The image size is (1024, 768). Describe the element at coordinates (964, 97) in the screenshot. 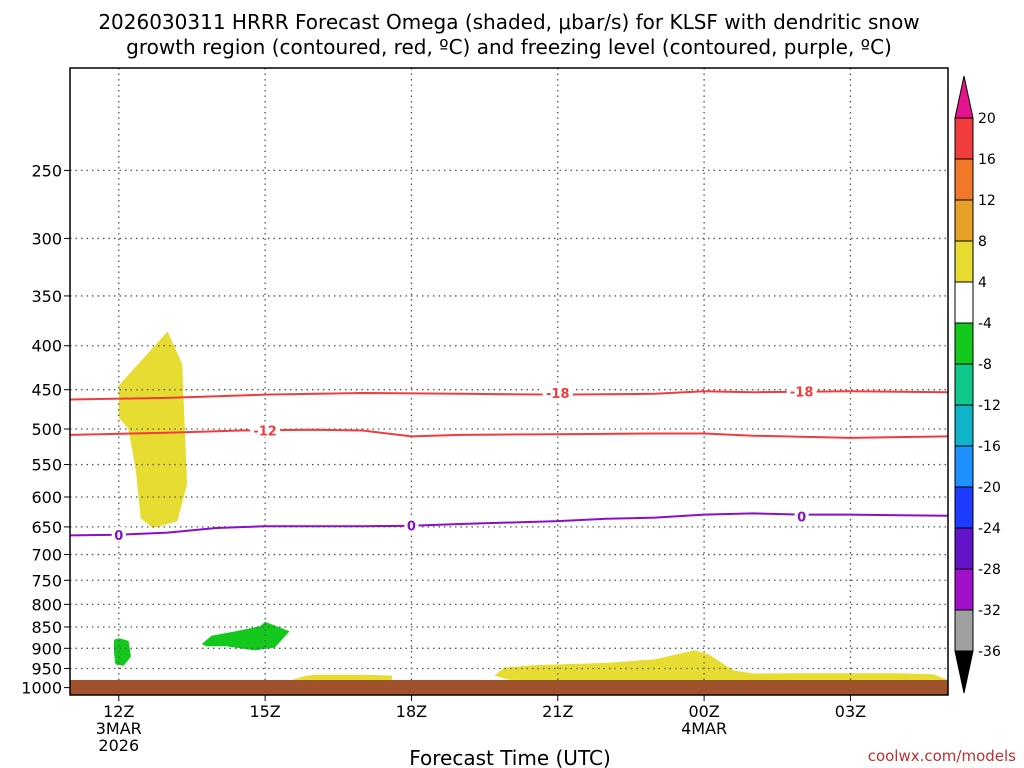

I see `colorbar-top-triangle` at that location.